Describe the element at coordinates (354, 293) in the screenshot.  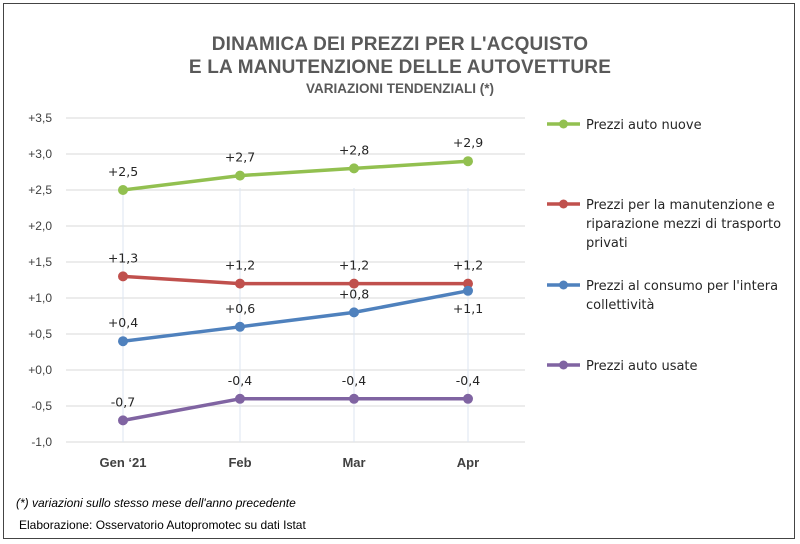
I see `data-label: +0,8` at that location.